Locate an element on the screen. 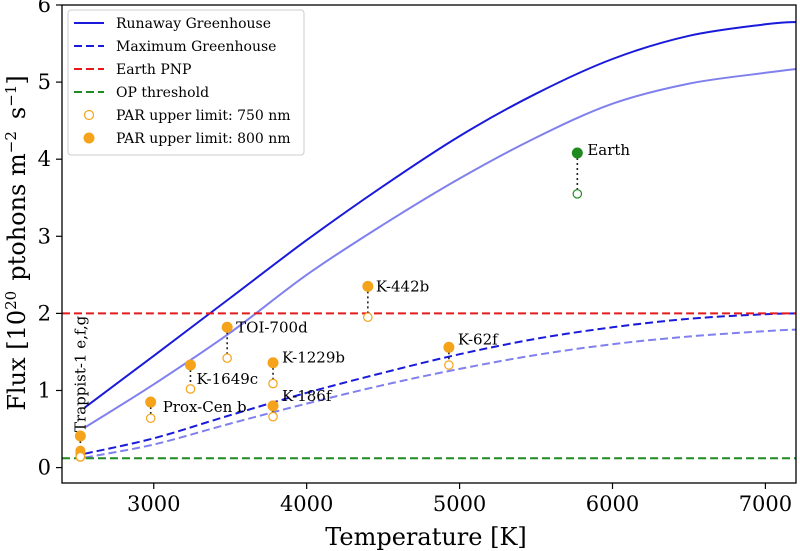  x-tick-label: 7000 is located at coordinates (765, 504).